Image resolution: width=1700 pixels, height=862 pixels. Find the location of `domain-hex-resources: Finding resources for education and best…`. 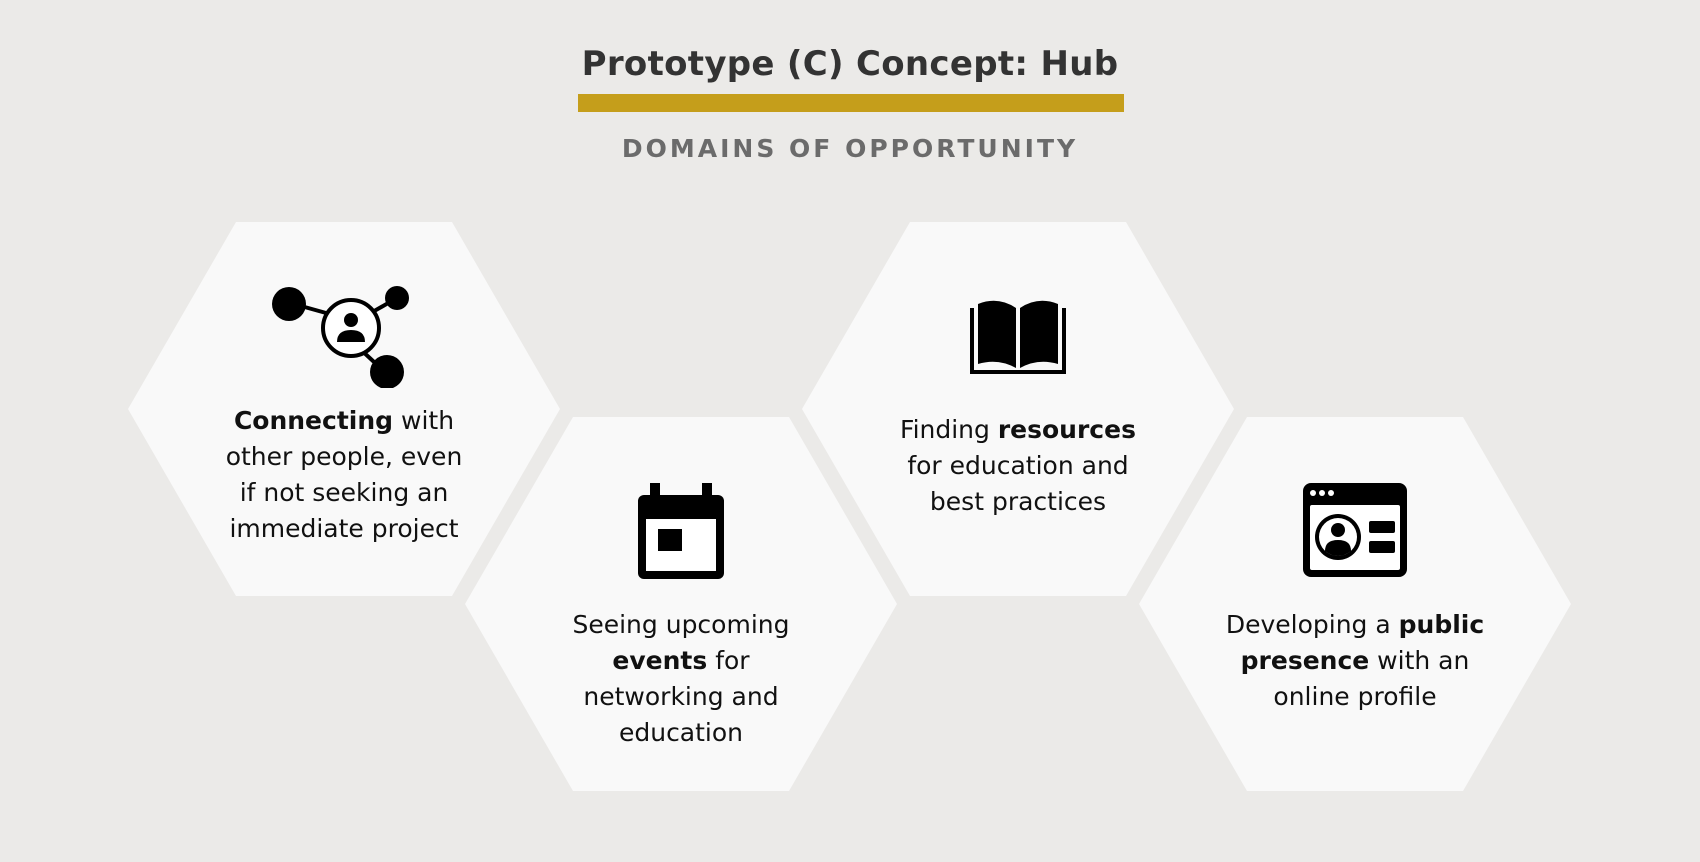

domain-hex-resources: Finding resources for education and best… is located at coordinates (1018, 409).